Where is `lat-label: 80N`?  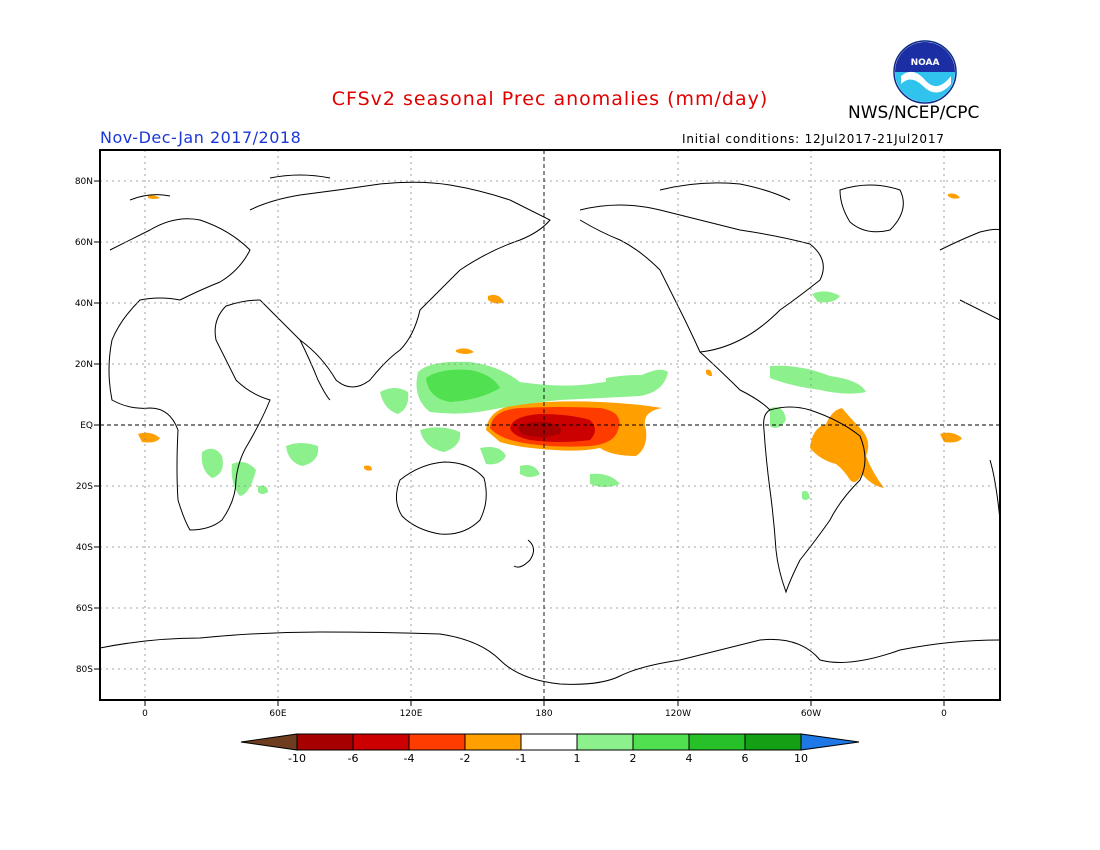
lat-label: 80N is located at coordinates (84, 182).